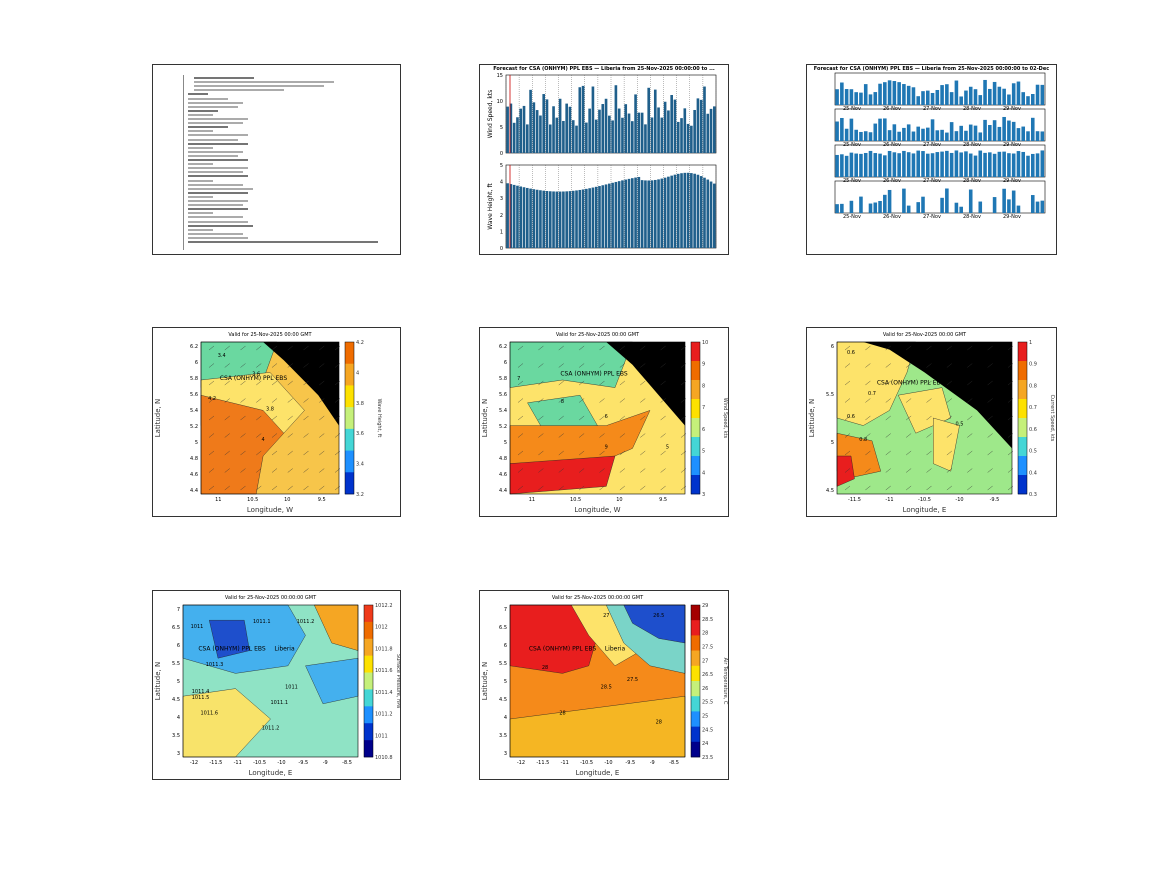 Image resolution: width=1167 pixels, height=875 pixels. Describe the element at coordinates (505, 754) in the screenshot. I see `y-tick: 3` at that location.